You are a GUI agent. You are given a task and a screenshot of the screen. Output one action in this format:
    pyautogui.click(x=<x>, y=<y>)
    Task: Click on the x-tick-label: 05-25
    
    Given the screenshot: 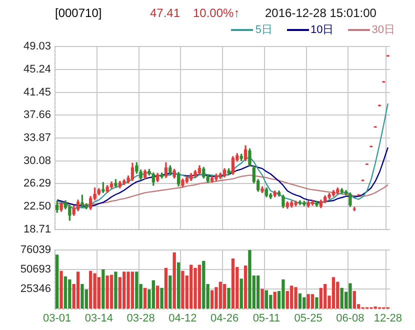 What is the action you would take?
    pyautogui.click(x=308, y=318)
    